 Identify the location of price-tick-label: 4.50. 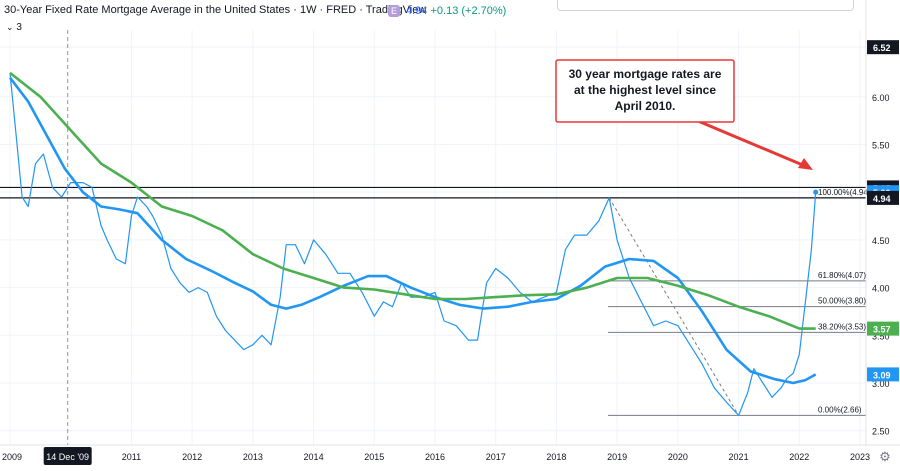
(881, 241).